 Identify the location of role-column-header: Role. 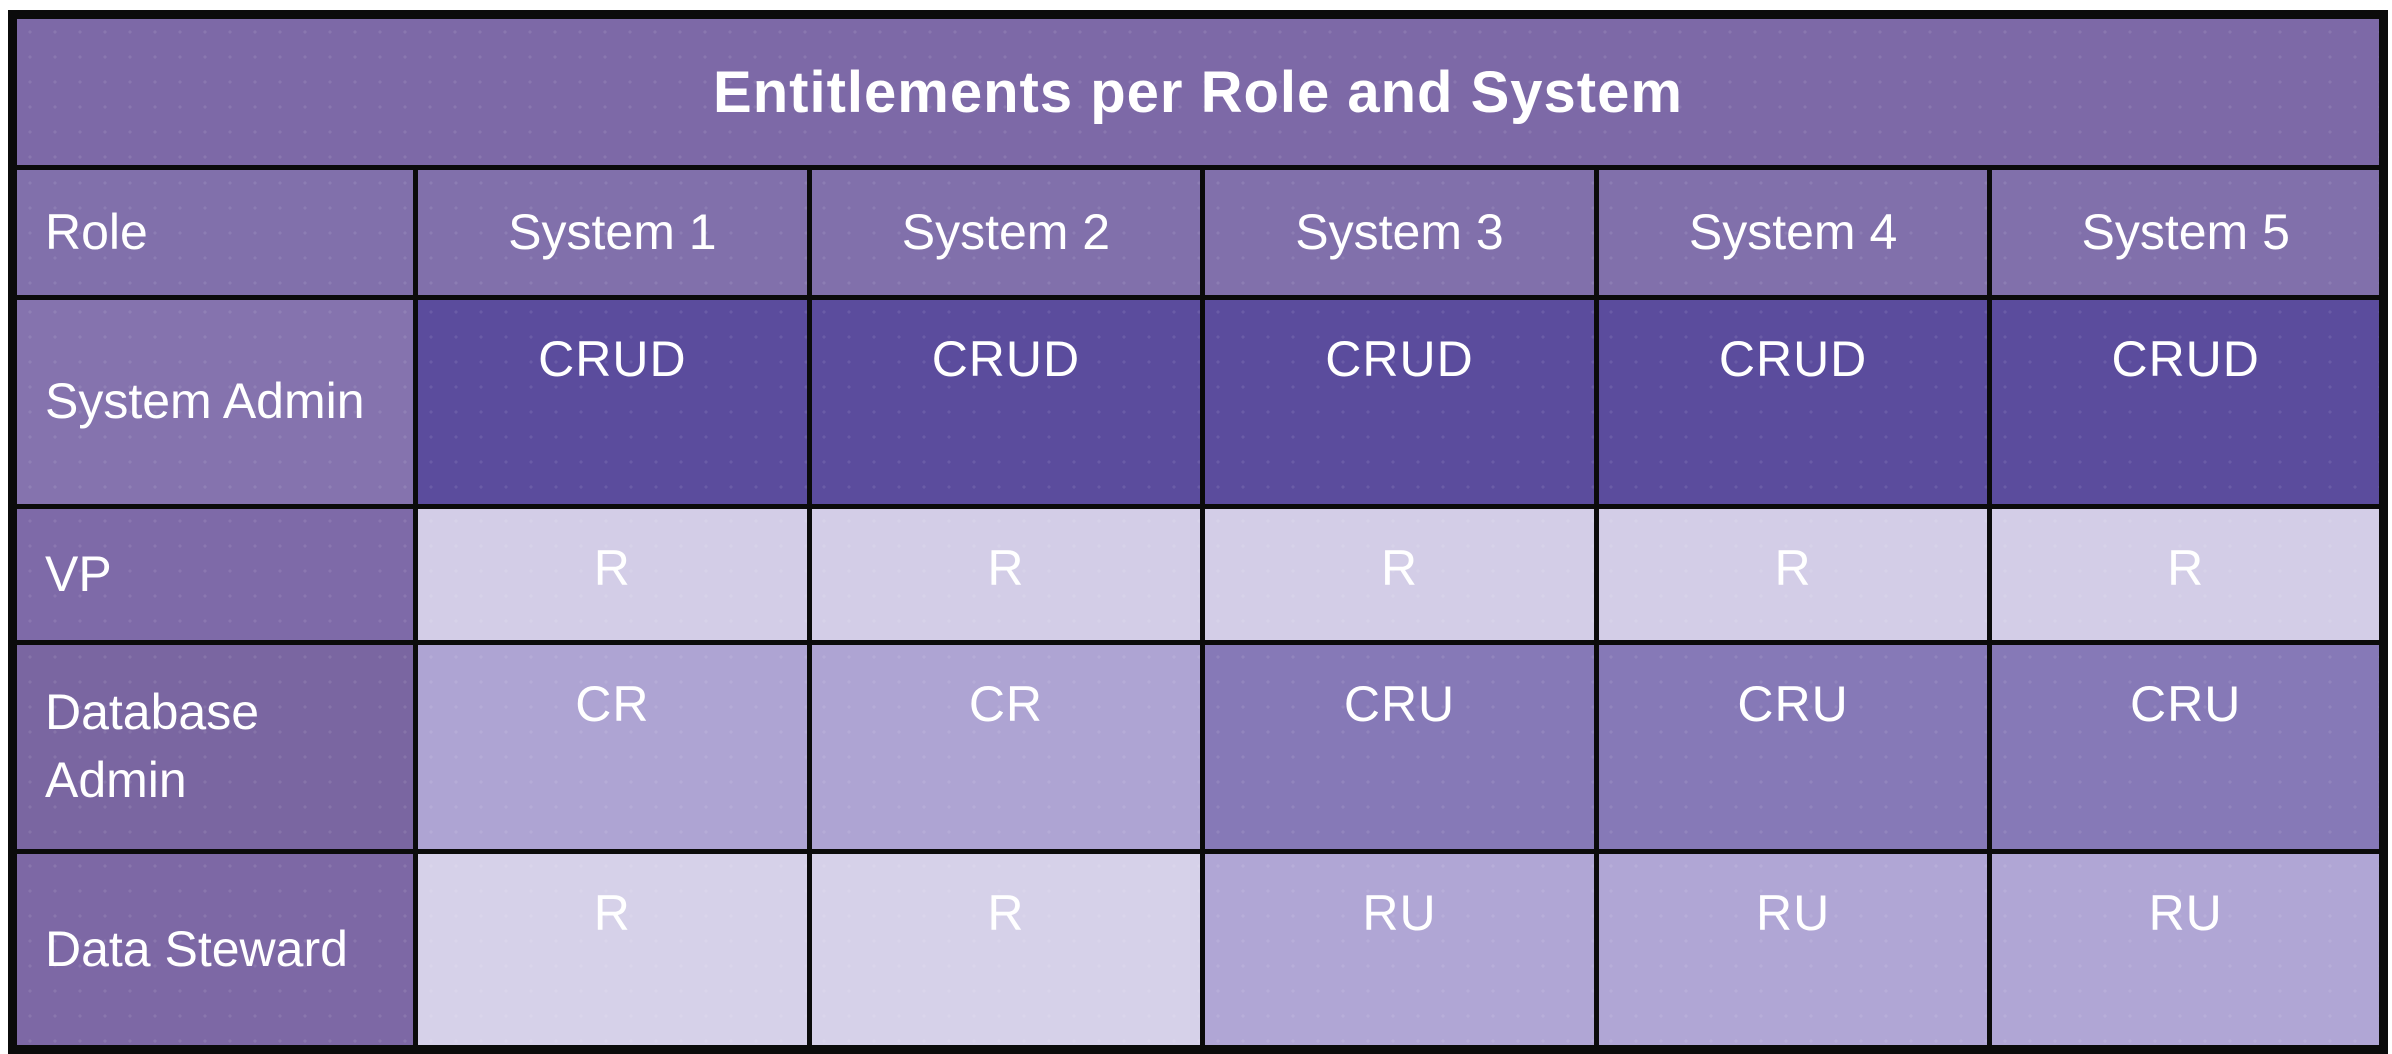
(214, 232).